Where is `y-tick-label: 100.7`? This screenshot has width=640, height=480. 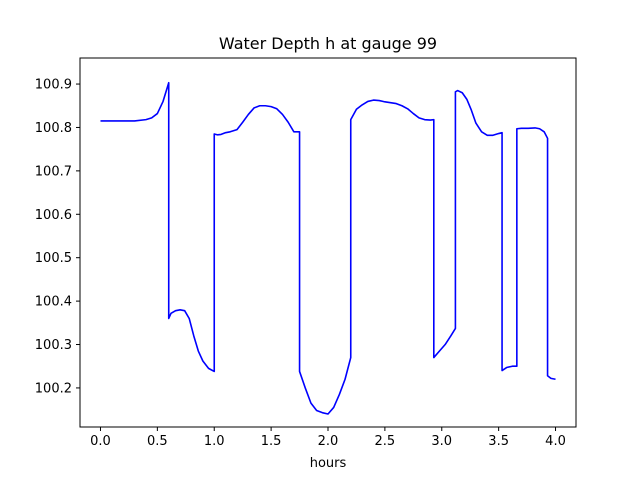 y-tick-label: 100.7 is located at coordinates (53, 171).